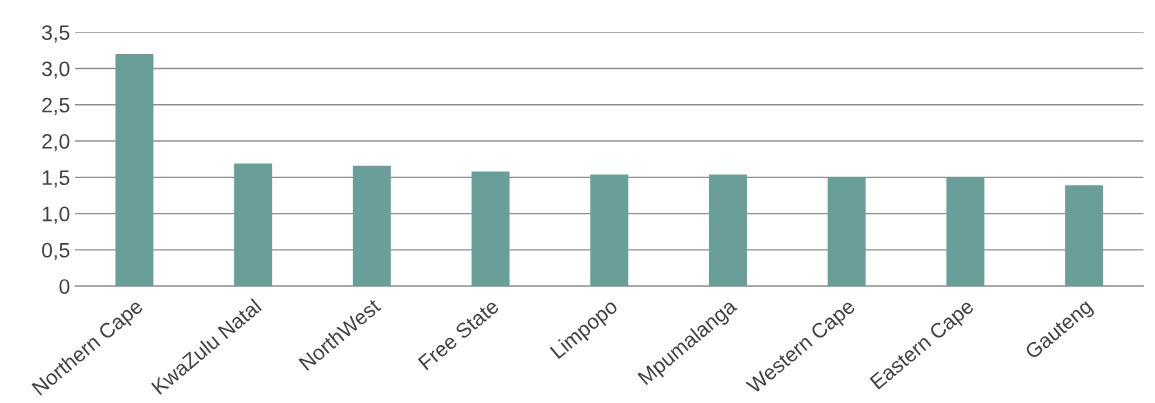  I want to click on y-tick-label: 1,0, so click(56, 215).